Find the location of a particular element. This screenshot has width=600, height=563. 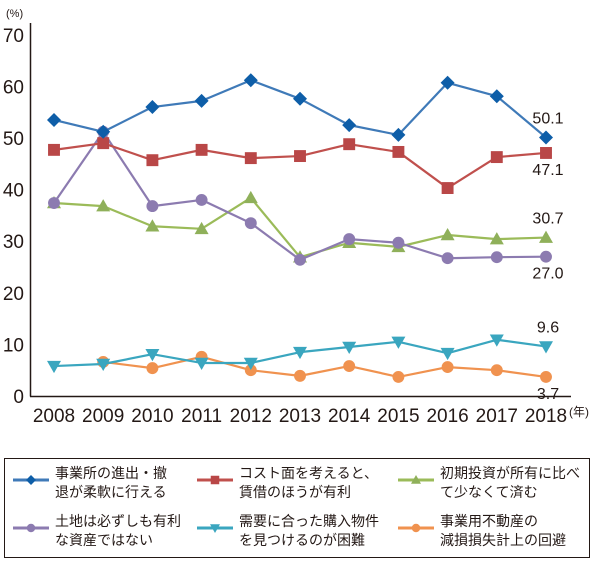

legend-label: 需要に合った購入物件 を見つけるのが困難 is located at coordinates (309, 531).